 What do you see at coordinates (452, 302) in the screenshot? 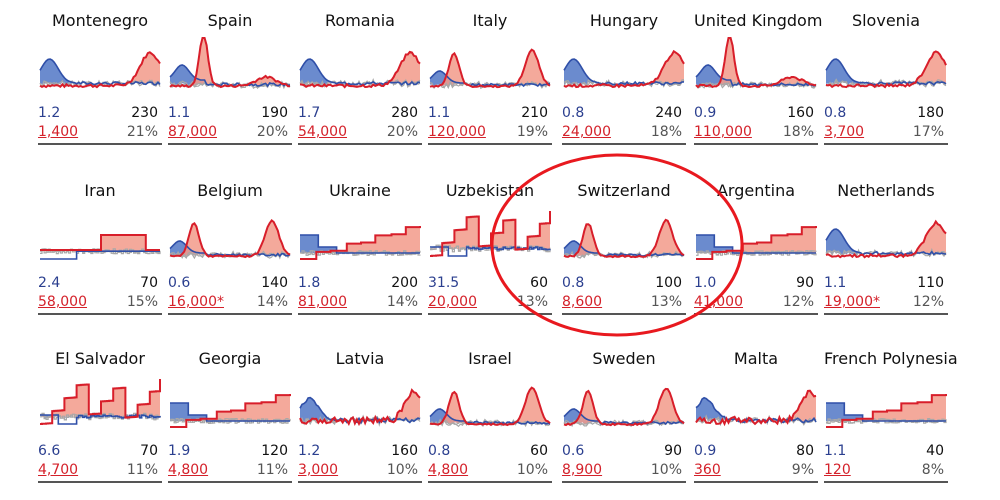
I see `cases-value: 20,000` at bounding box center [452, 302].